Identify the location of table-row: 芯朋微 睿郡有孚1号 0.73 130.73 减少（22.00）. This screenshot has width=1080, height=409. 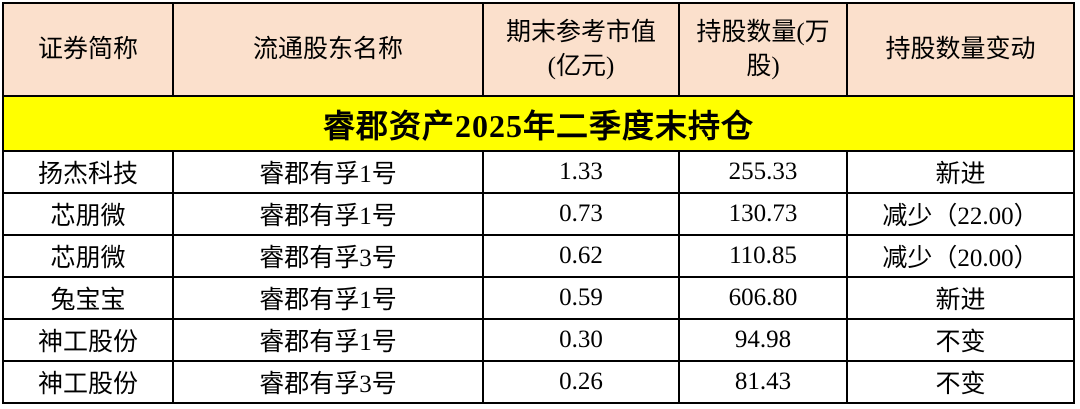
(538, 214).